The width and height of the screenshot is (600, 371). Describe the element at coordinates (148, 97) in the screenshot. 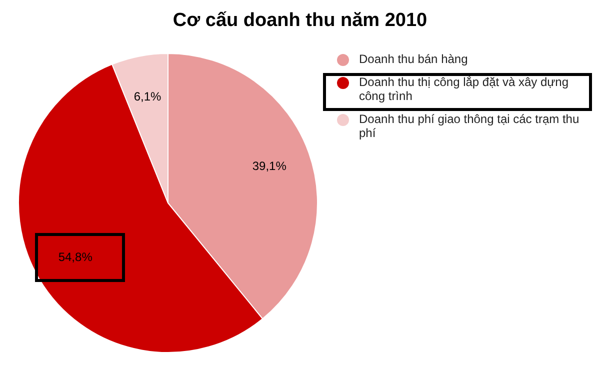

I see `data-label: 6,1%` at that location.